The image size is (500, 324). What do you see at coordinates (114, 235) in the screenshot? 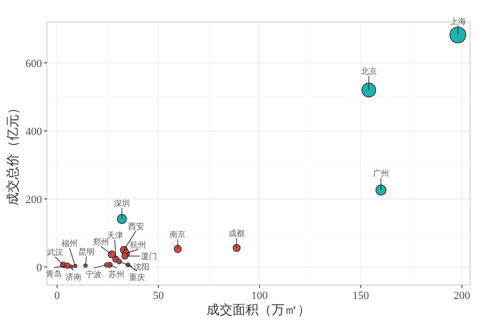
I see `annotation: 天津` at bounding box center [114, 235].